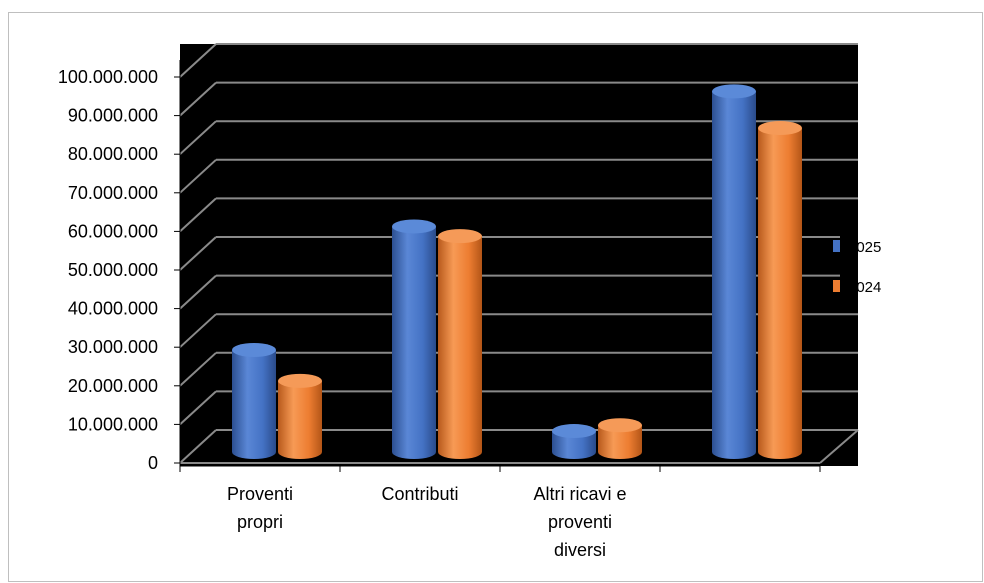 The width and height of the screenshot is (984, 583). I want to click on floor-right-edge, so click(839, 446).